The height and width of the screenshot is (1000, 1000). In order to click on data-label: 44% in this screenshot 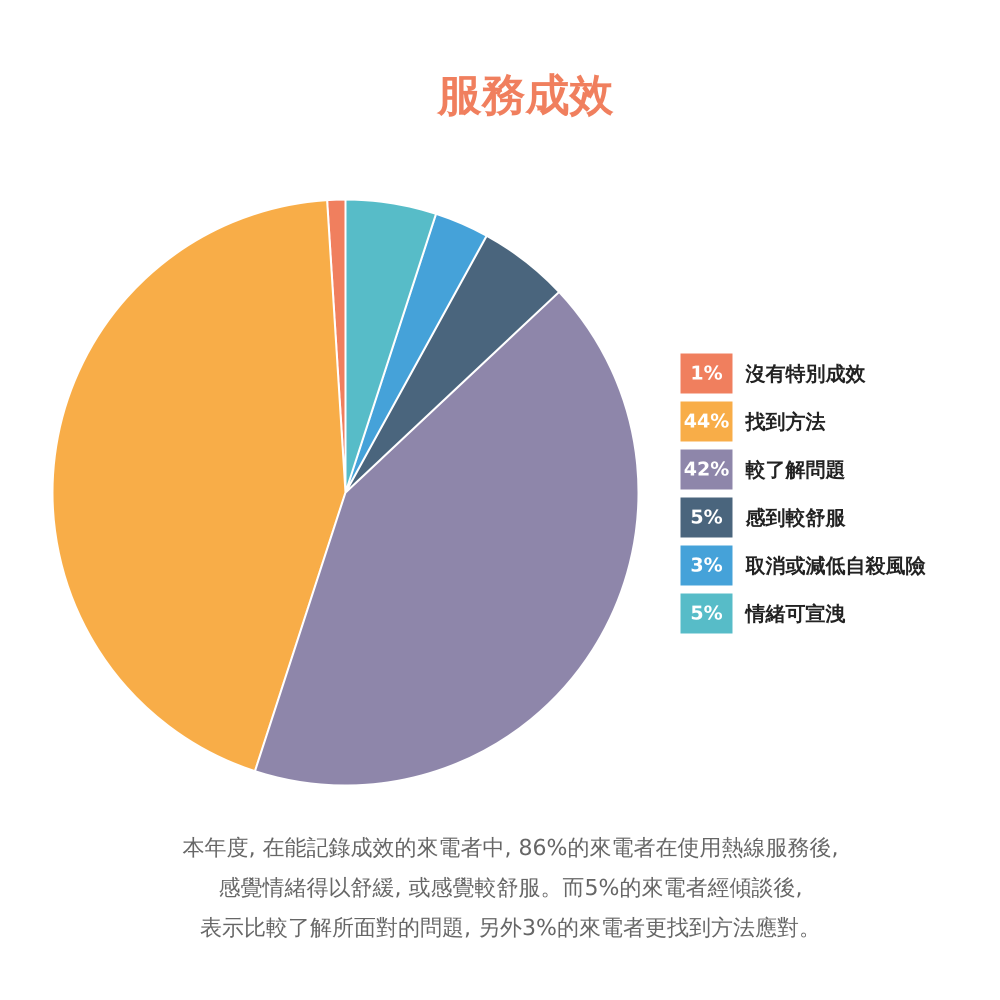, I will do `click(707, 421)`.